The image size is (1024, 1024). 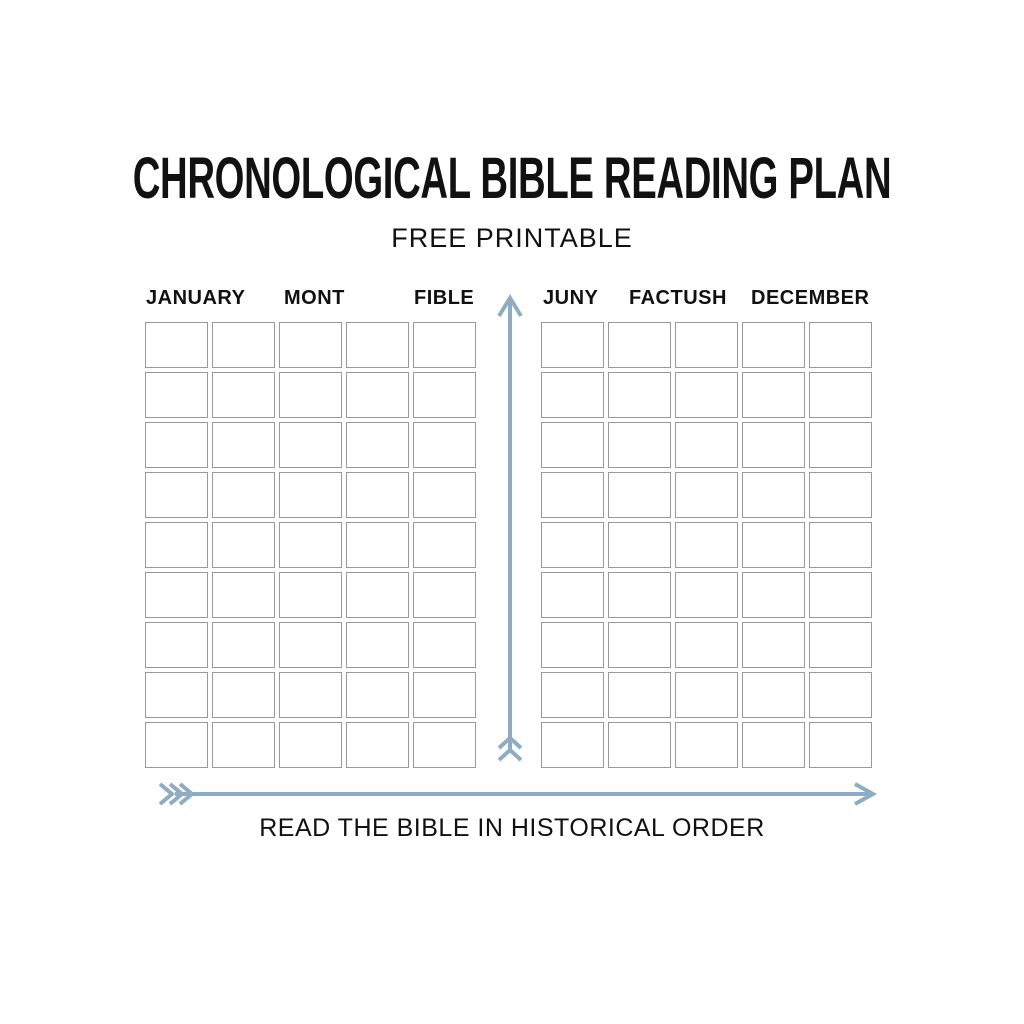 I want to click on right-checkbox-grid, so click(x=706, y=545).